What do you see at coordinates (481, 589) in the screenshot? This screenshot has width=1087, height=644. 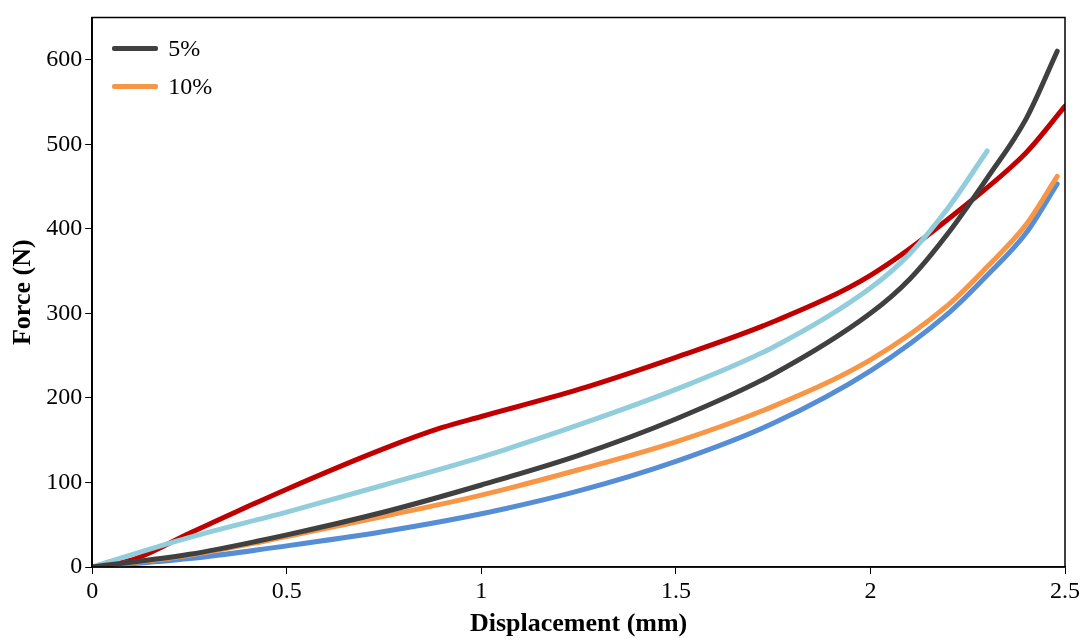 I see `x-tick-label: 1` at bounding box center [481, 589].